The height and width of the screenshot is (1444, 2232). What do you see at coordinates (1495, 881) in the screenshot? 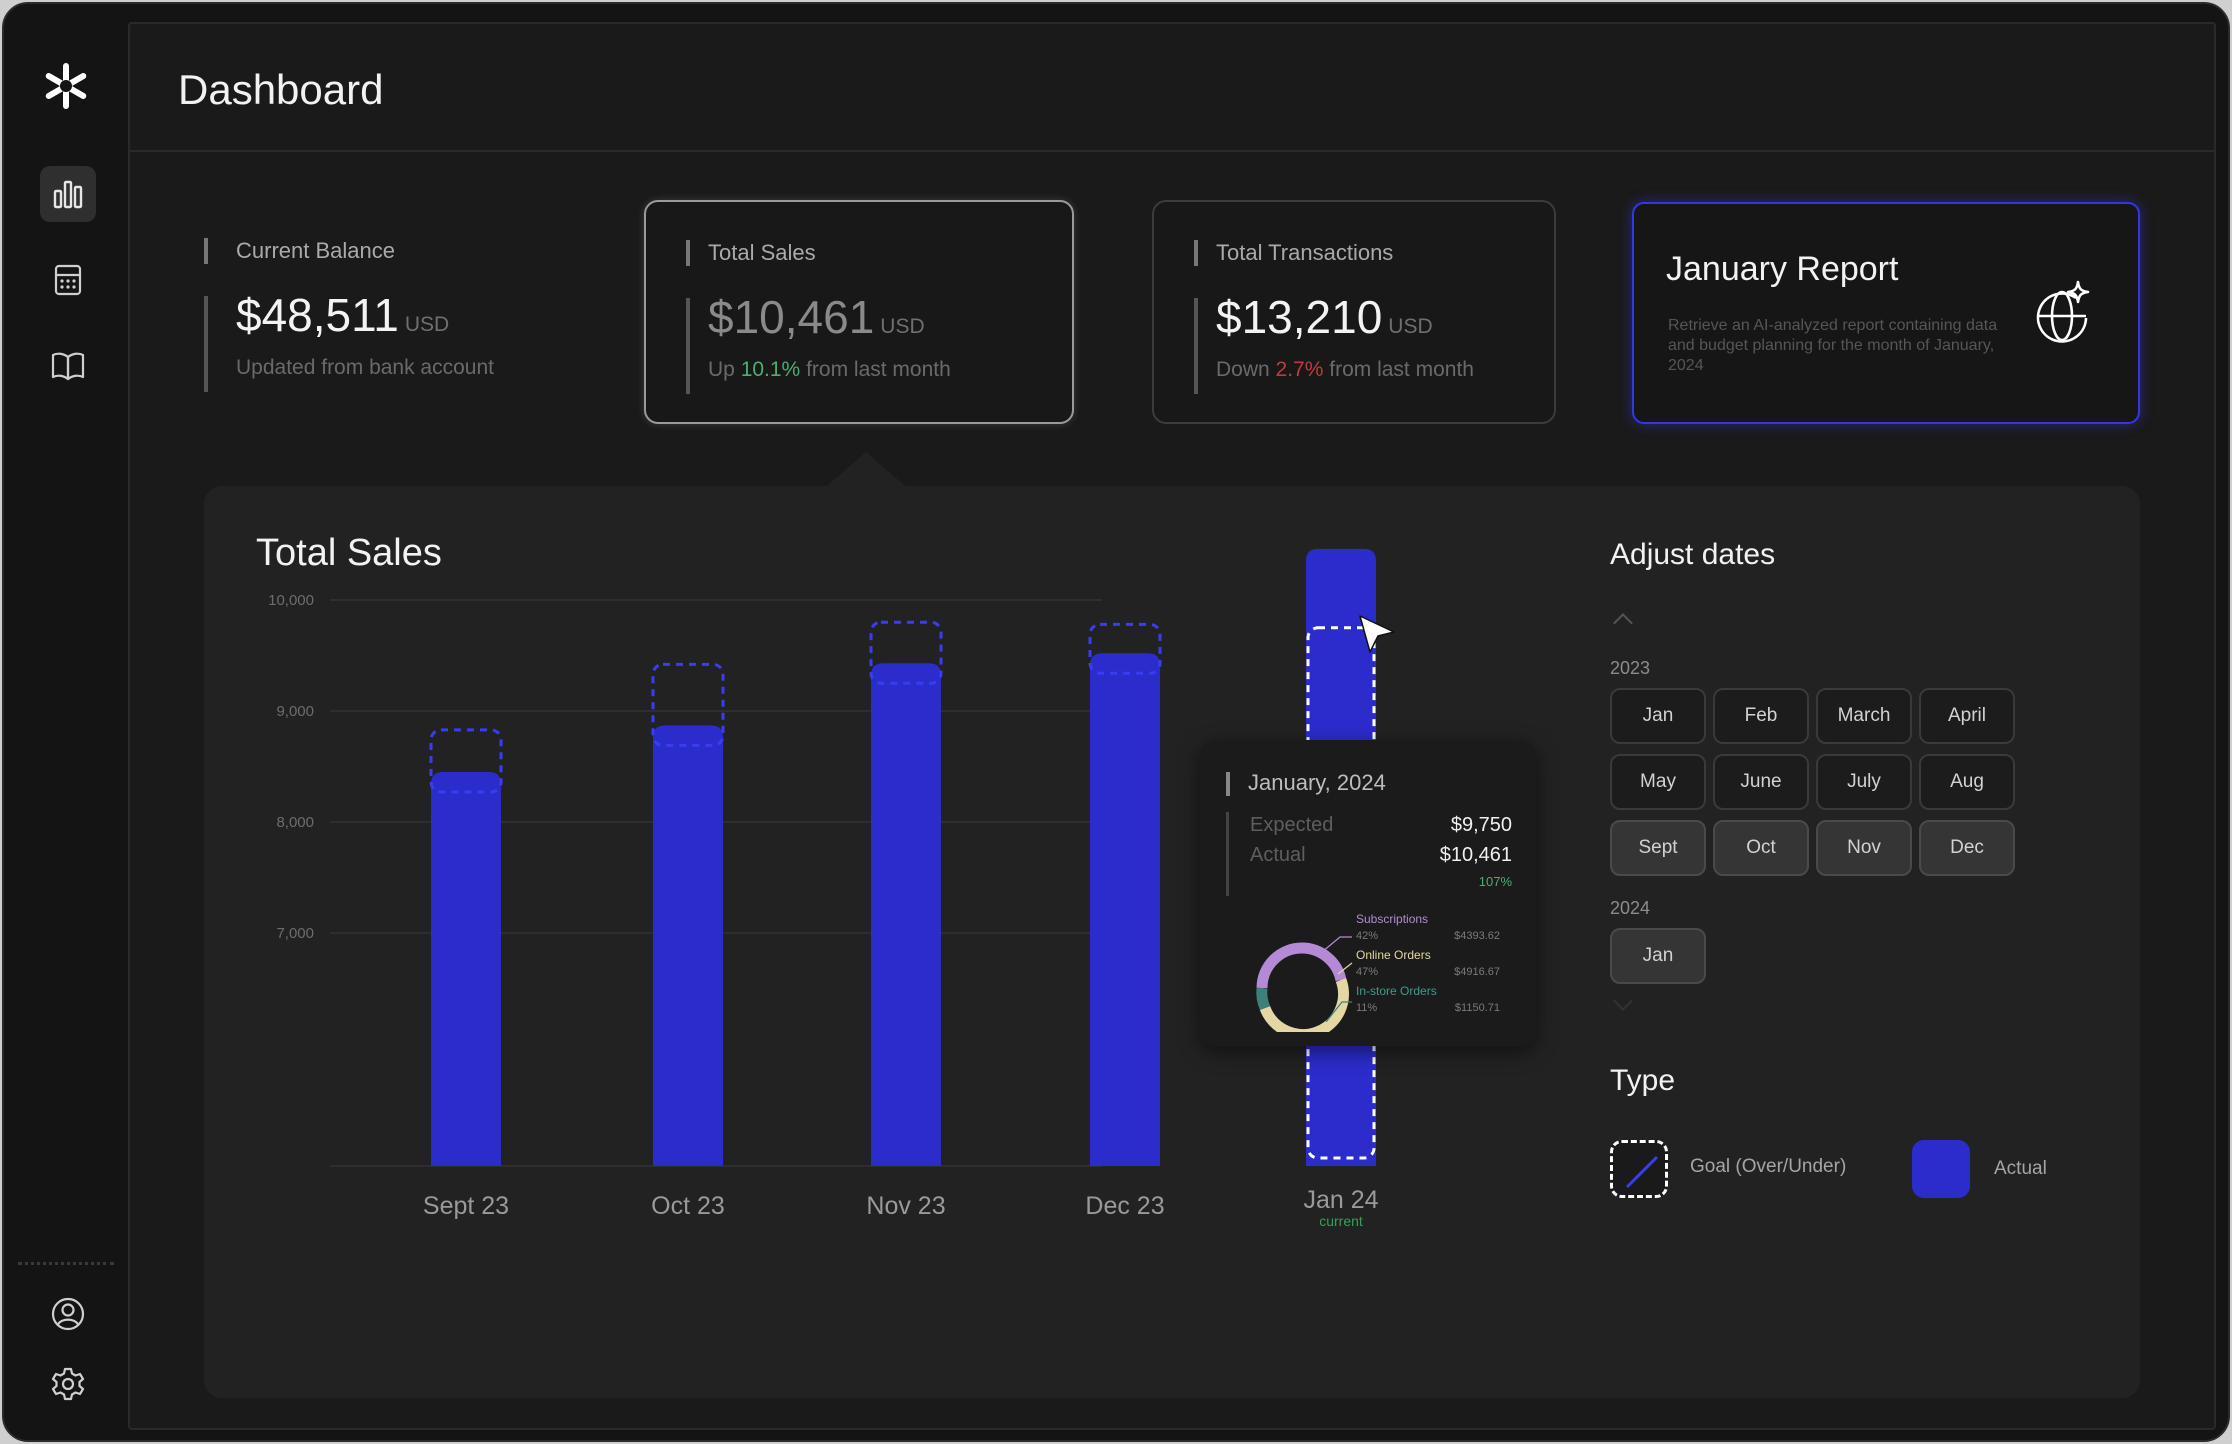
I see `percent-of-goal: 107%` at bounding box center [1495, 881].